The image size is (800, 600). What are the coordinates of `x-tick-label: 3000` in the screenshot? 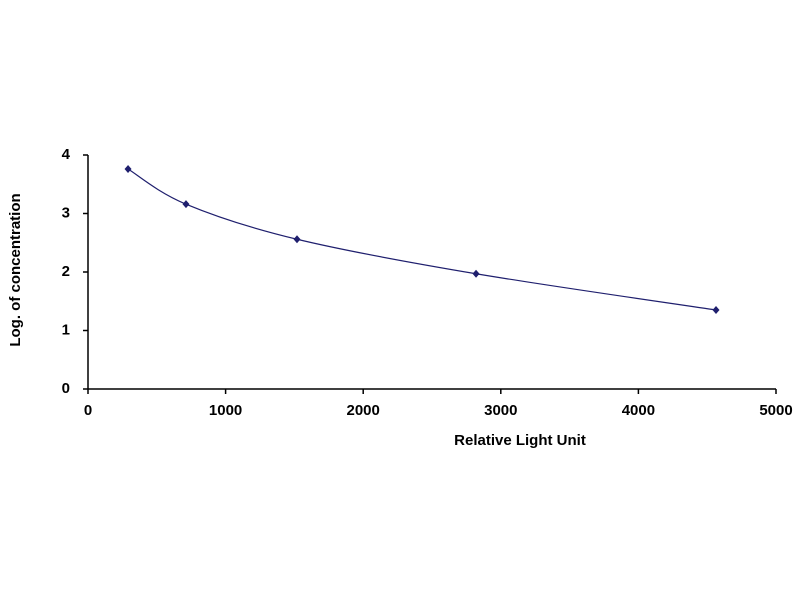 It's located at (500, 410).